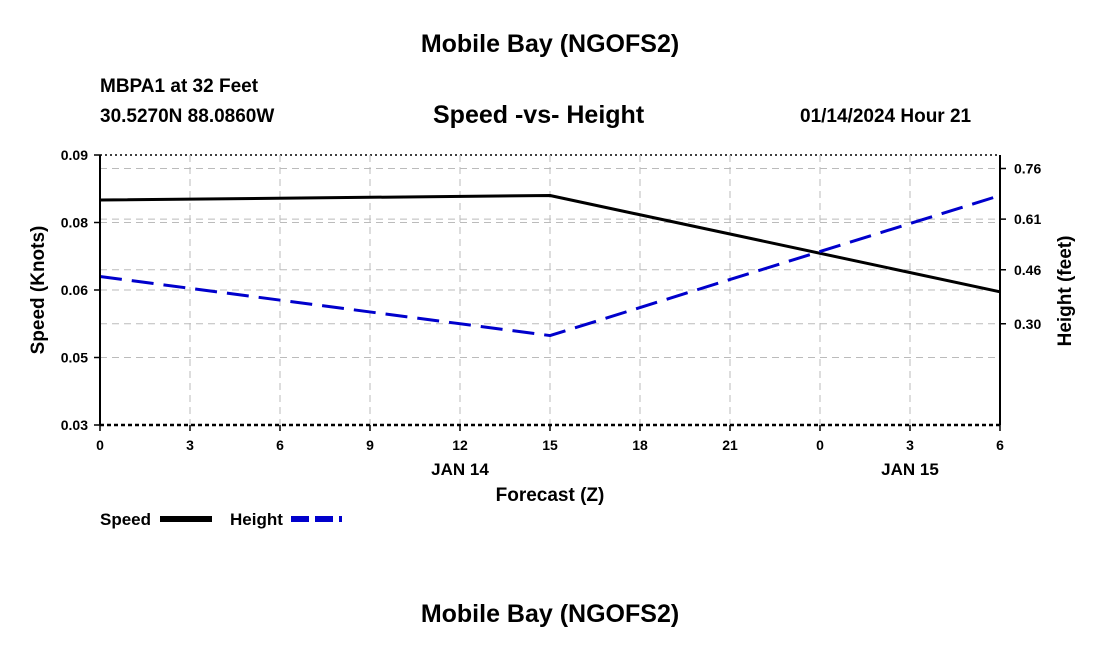  I want to click on forecast-datetime: 01/14/2024 Hour 21, so click(886, 116).